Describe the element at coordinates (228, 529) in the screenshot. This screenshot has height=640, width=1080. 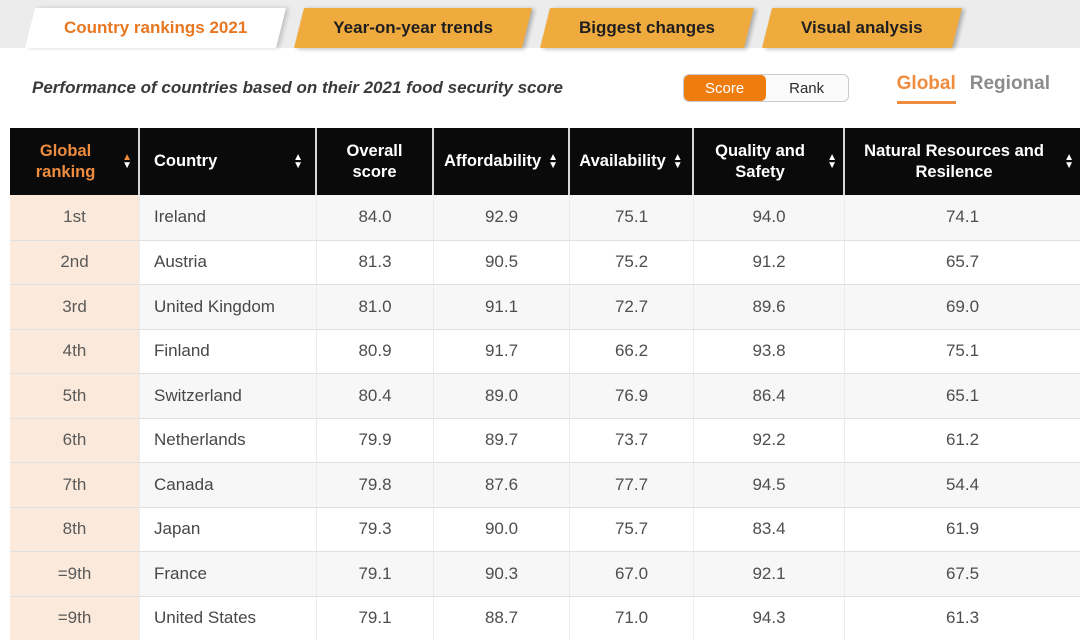
I see `country-cell: Japan` at that location.